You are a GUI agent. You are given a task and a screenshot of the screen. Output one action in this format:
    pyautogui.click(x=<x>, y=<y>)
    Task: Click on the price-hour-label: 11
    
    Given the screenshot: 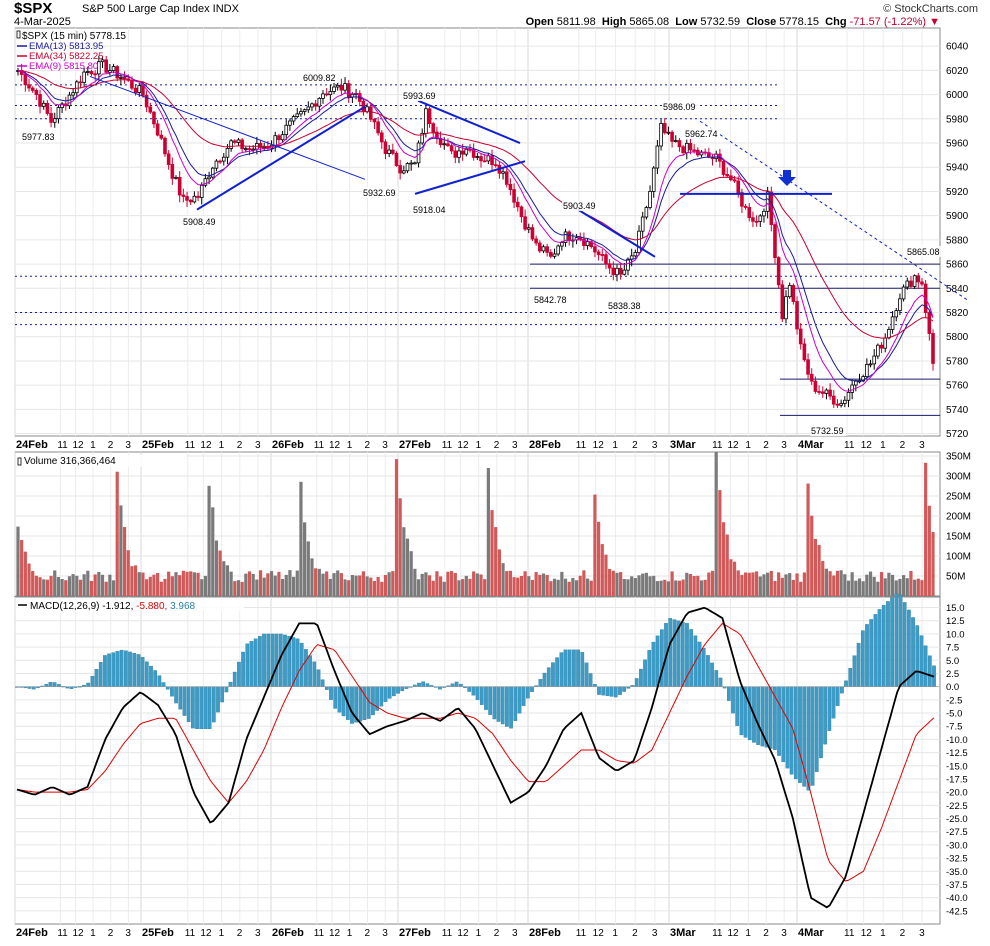 What is the action you would take?
    pyautogui.click(x=581, y=445)
    